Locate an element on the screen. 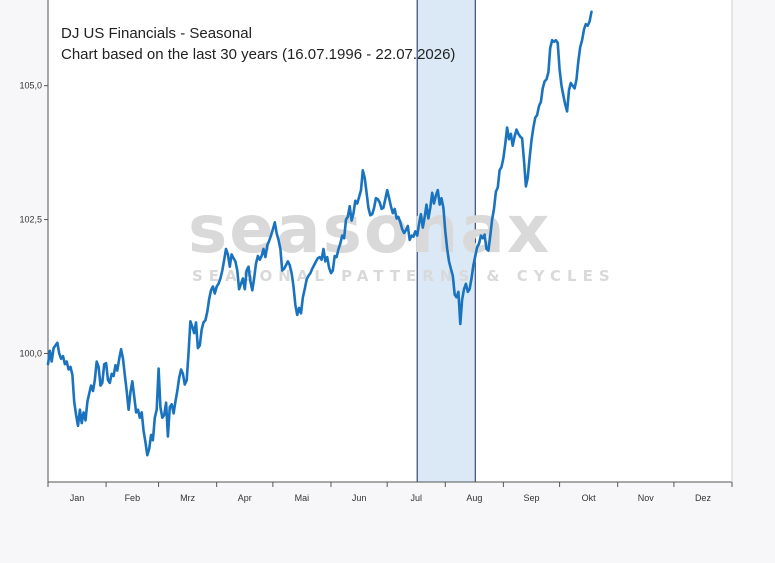 This screenshot has width=775, height=563. watermark-tagline: SEASONAL PATTERNS & CYCLES is located at coordinates (404, 276).